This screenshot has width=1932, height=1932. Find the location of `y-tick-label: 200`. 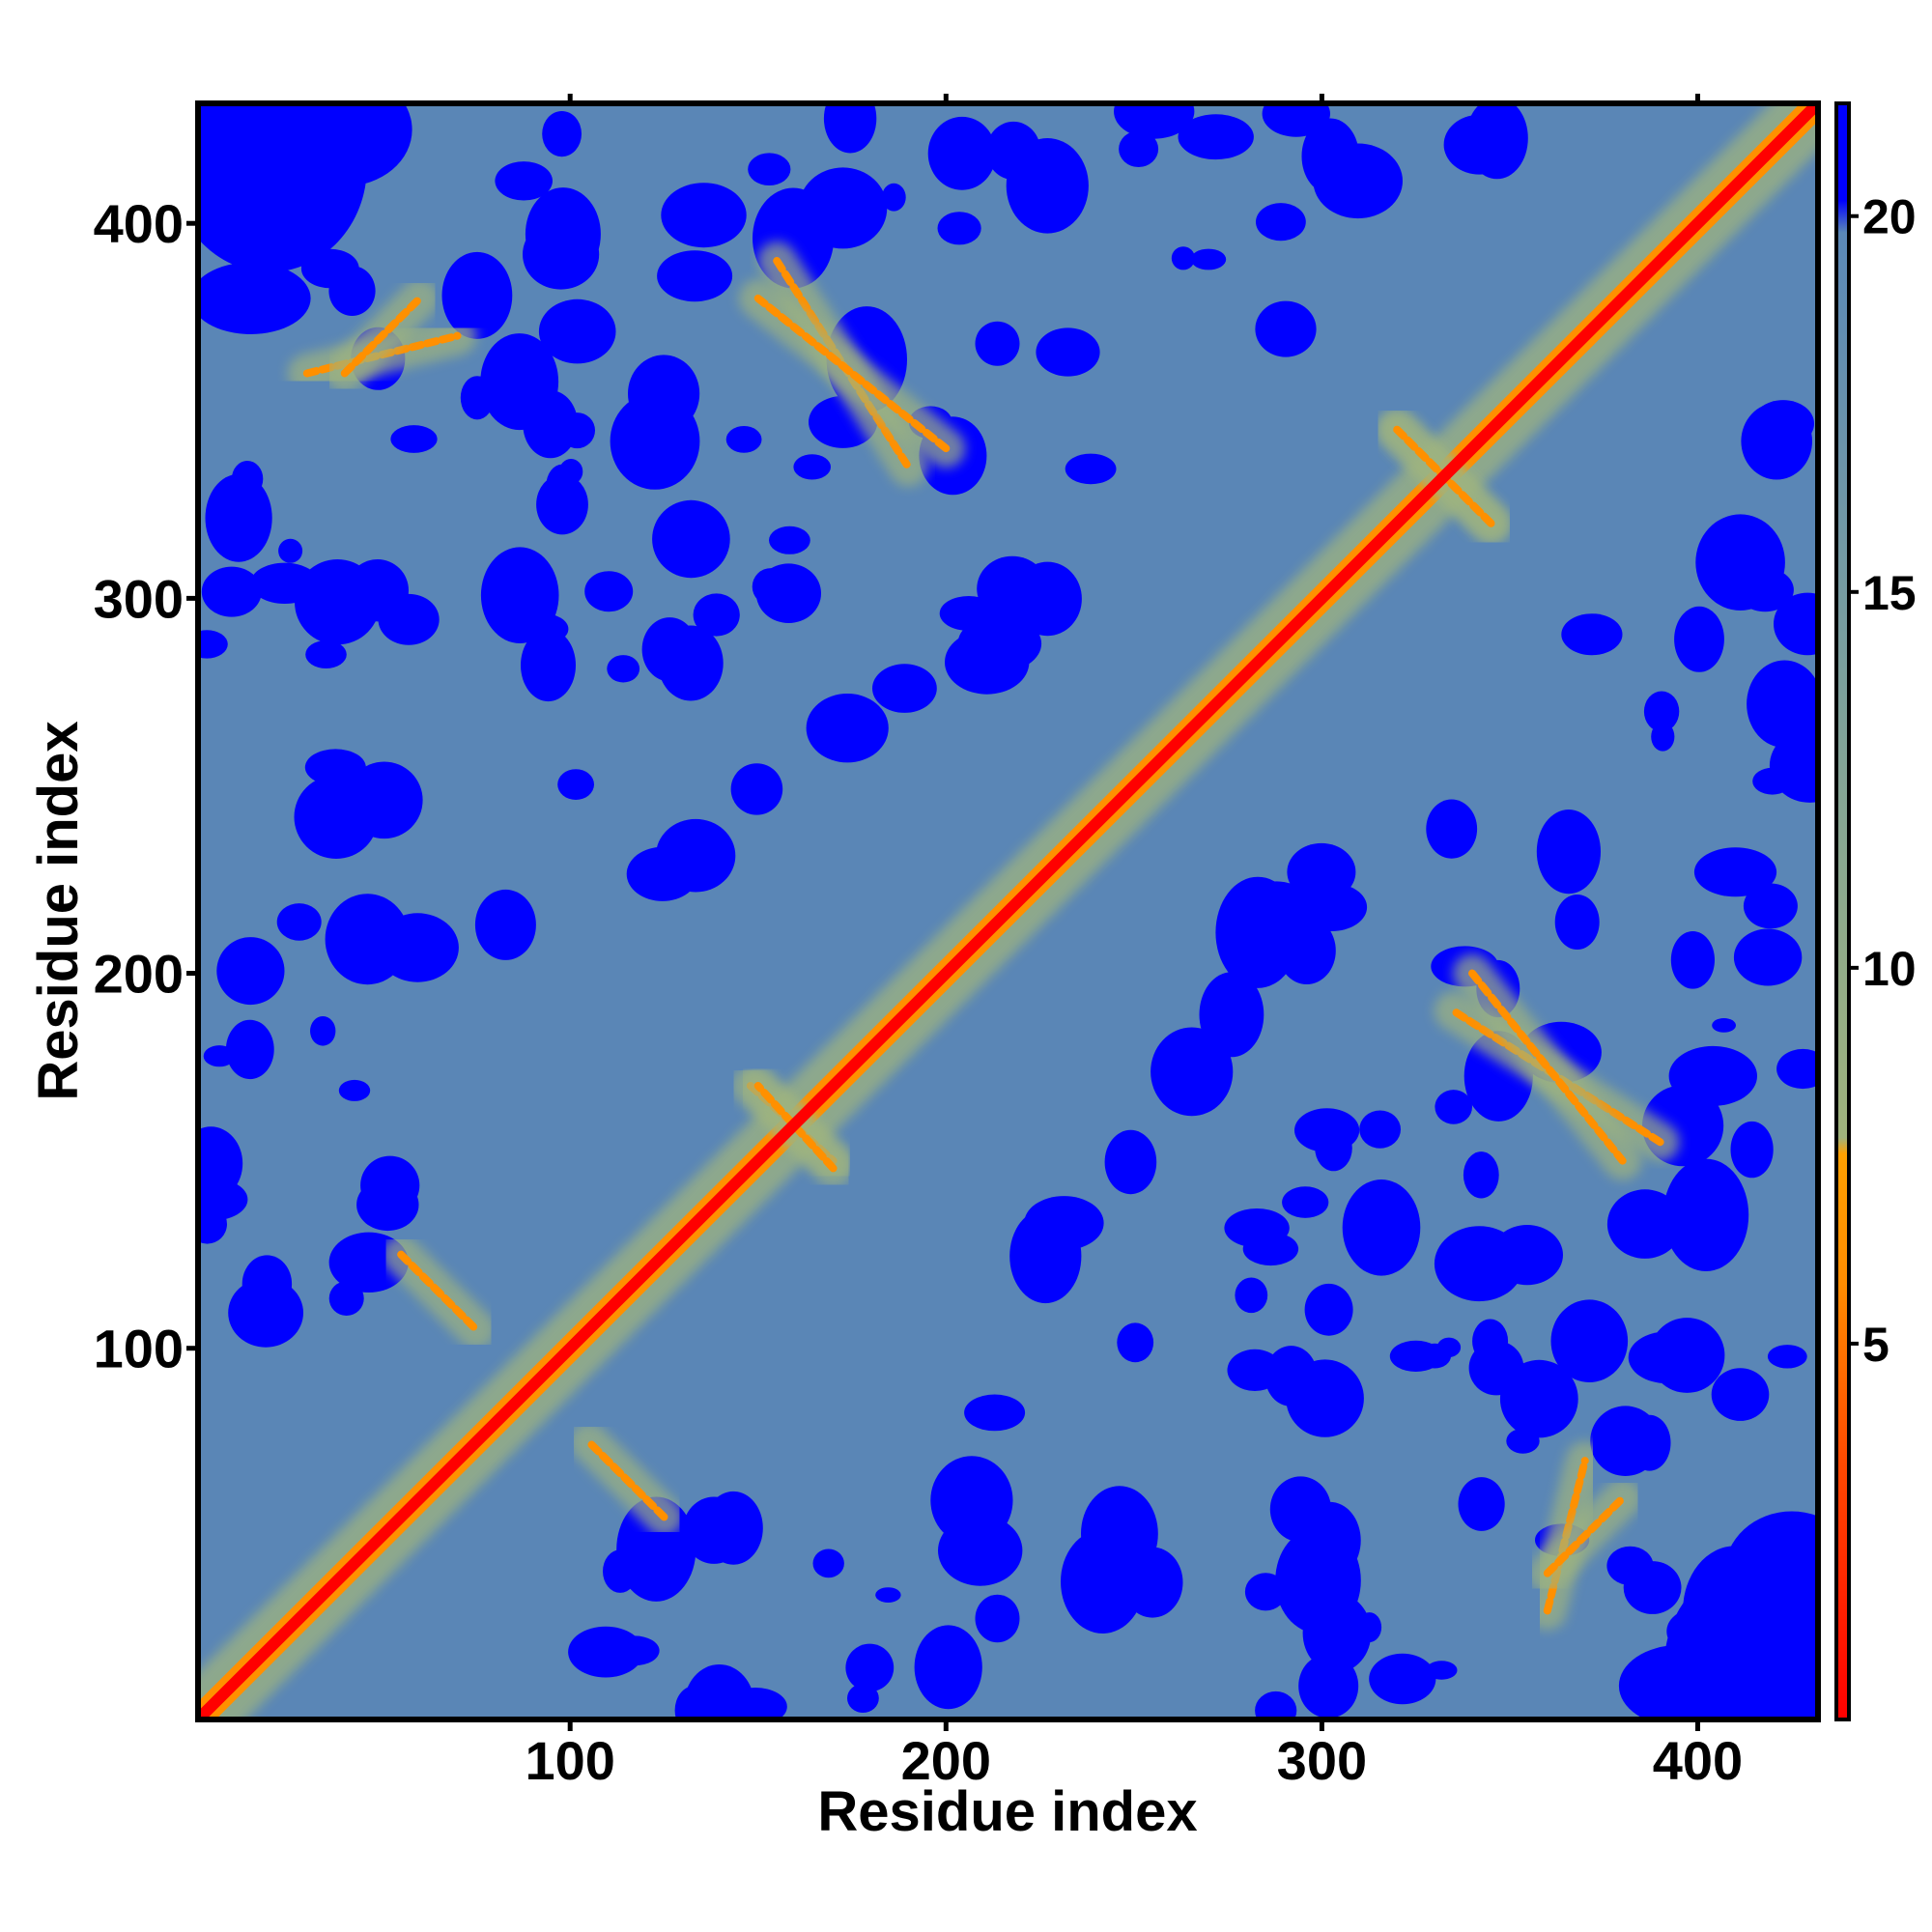

y-tick-label: 200 is located at coordinates (139, 974).